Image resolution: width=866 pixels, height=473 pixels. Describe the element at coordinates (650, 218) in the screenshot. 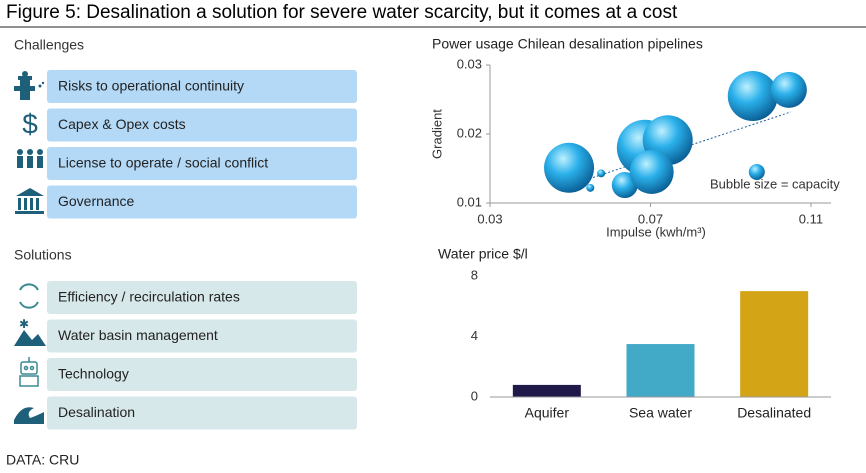

I see `x-tick-label: 0.07` at that location.